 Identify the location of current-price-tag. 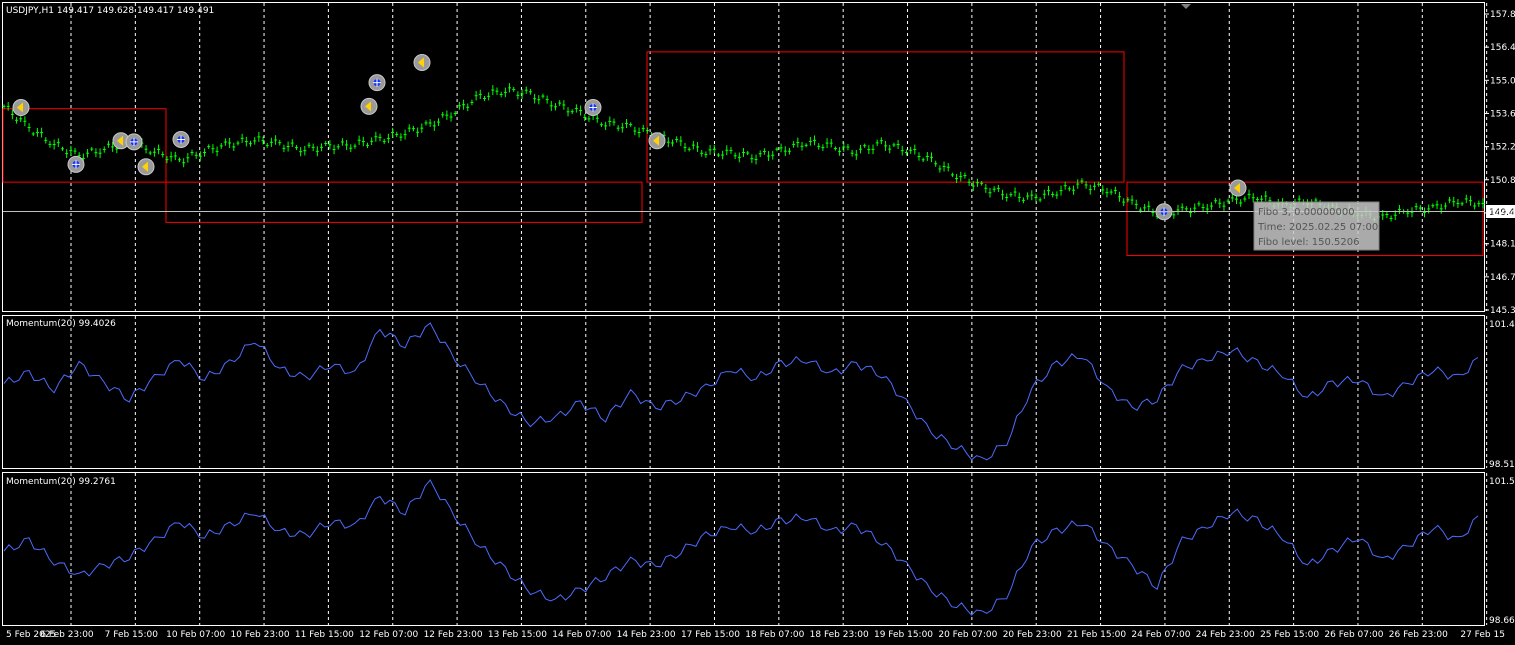
(1500, 211).